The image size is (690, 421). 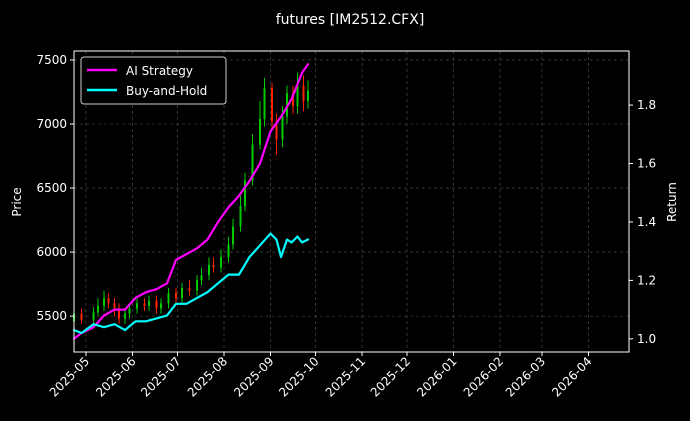 I want to click on right-tick-label: 1.8, so click(x=646, y=105).